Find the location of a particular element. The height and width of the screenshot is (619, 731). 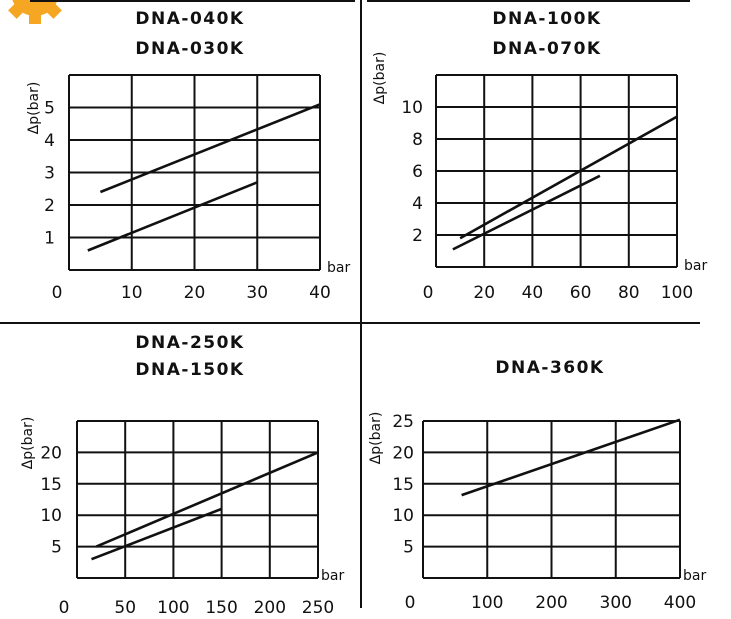

chart-title-line: DNA-250K is located at coordinates (189, 343).